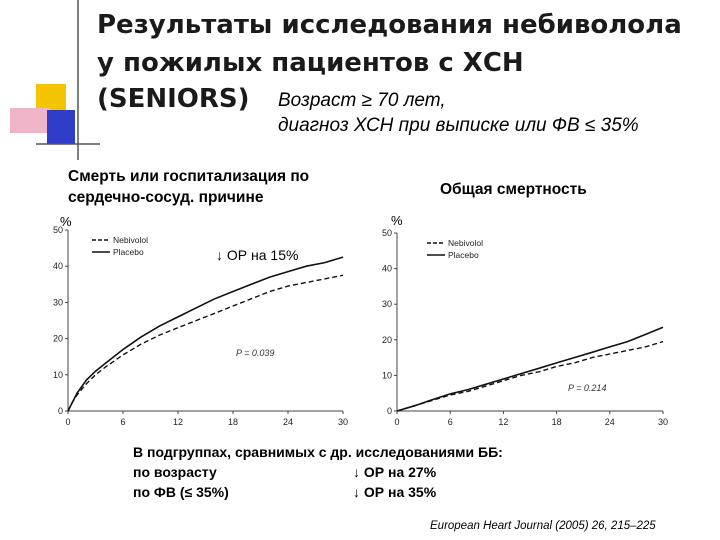 This screenshot has height=540, width=720. I want to click on chart1-title-line2: сердечно-сосуд. причине, so click(166, 197).